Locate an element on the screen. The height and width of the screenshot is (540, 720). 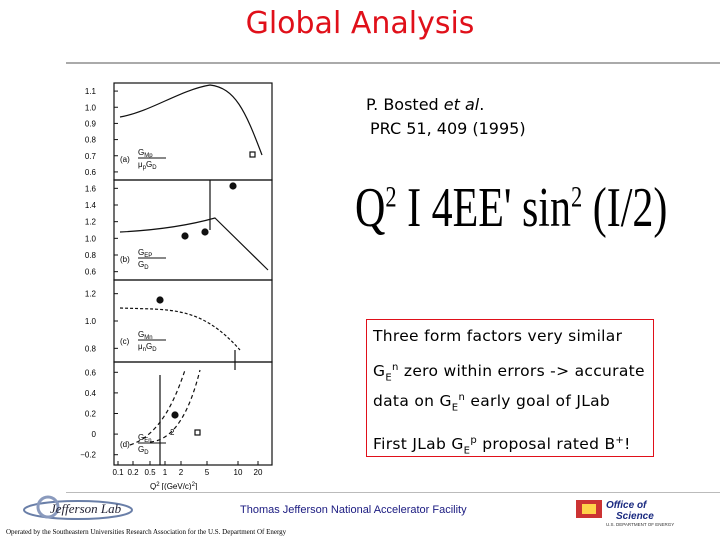
y-tick-label: 1.4 is located at coordinates (91, 205).